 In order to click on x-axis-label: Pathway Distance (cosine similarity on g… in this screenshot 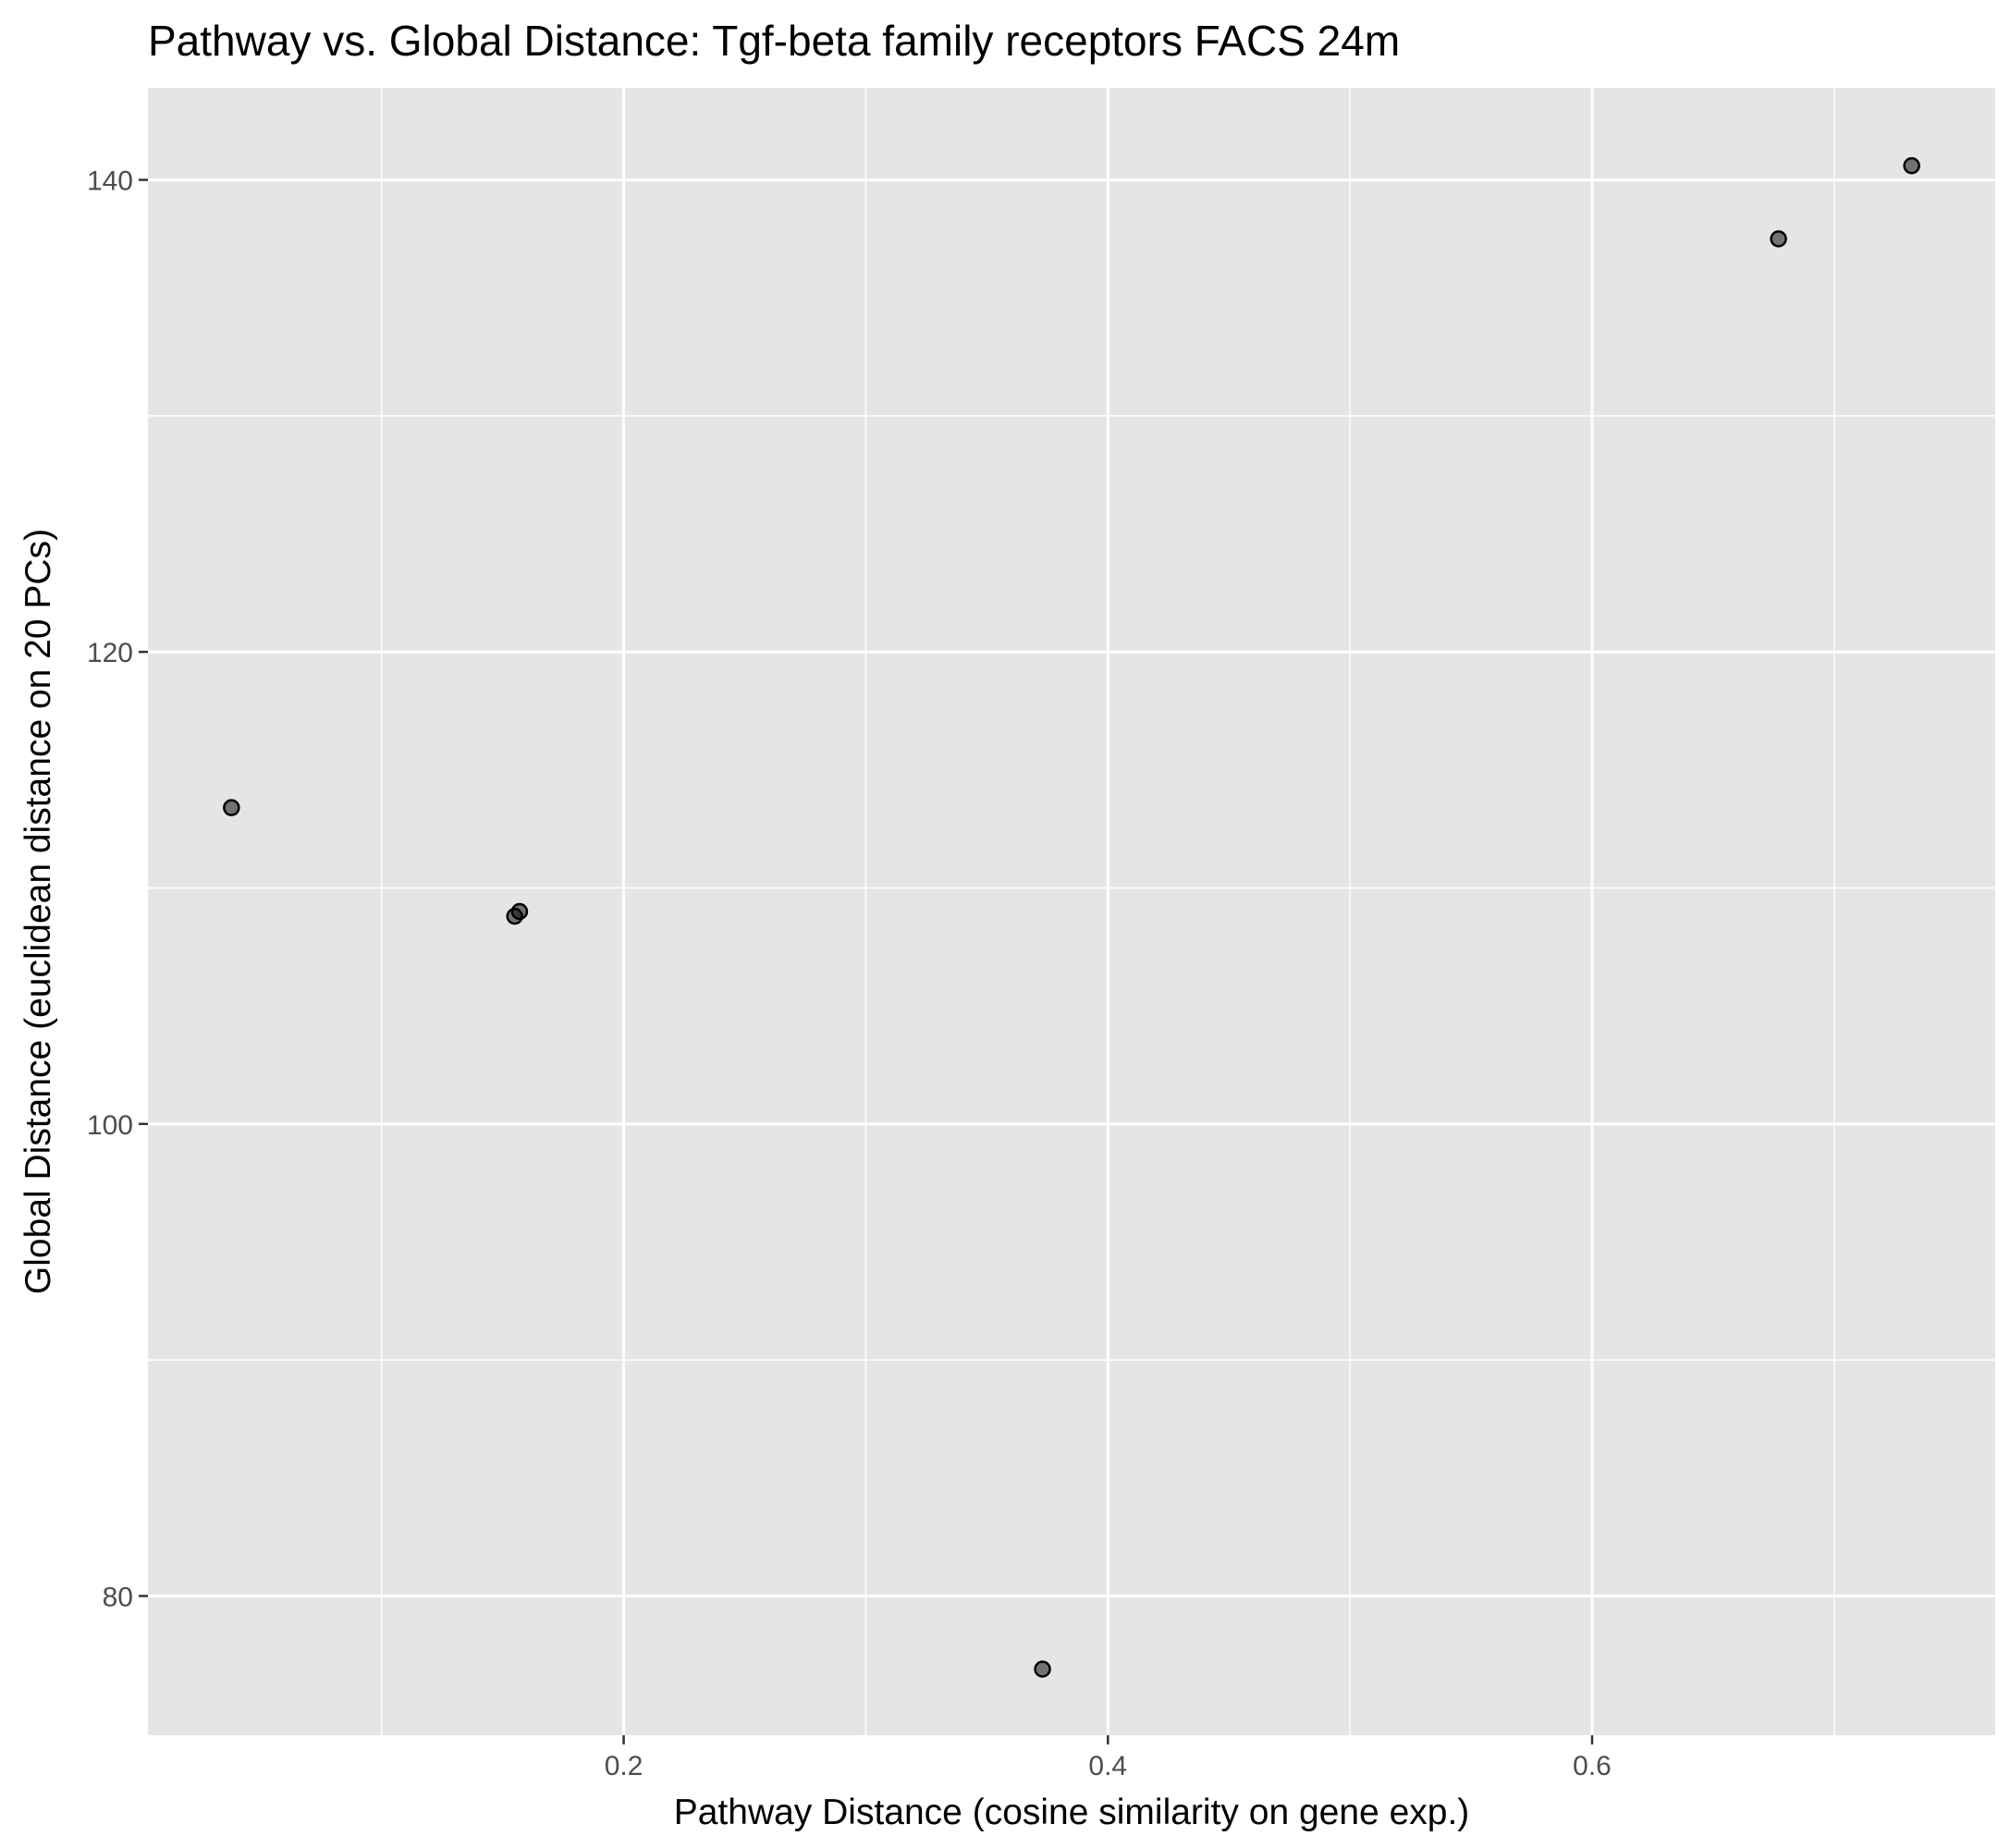, I will do `click(1072, 1812)`.